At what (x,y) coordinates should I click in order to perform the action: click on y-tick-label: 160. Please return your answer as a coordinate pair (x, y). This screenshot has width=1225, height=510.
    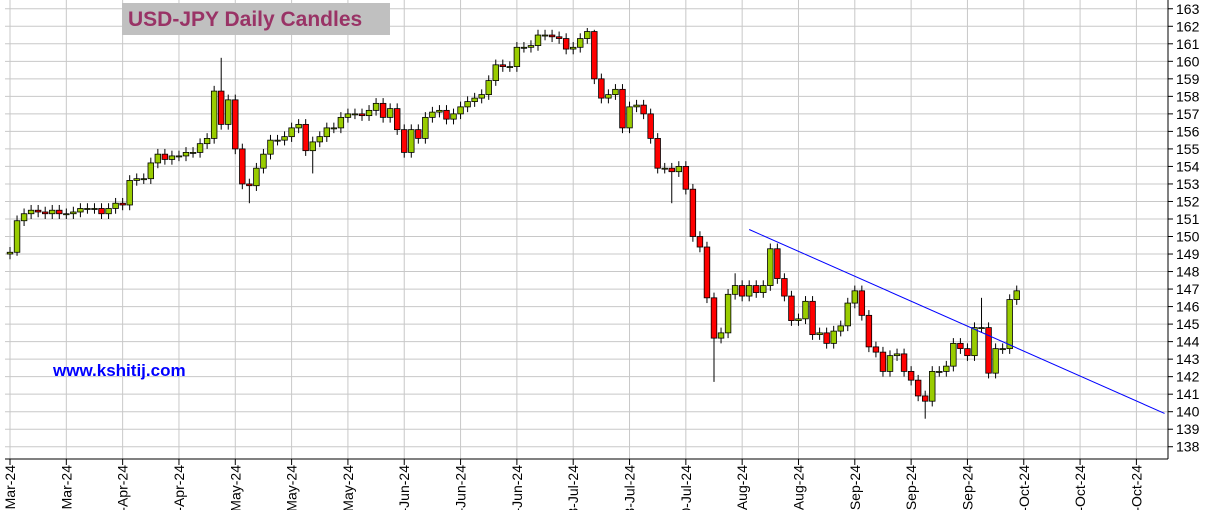
    Looking at the image, I should click on (1188, 61).